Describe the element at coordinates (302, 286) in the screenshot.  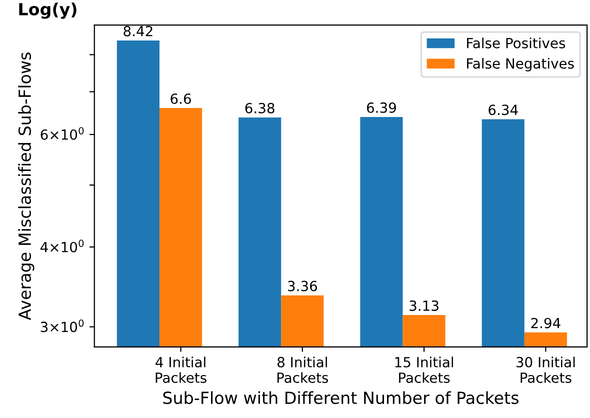
I see `data-label: 3.36` at that location.